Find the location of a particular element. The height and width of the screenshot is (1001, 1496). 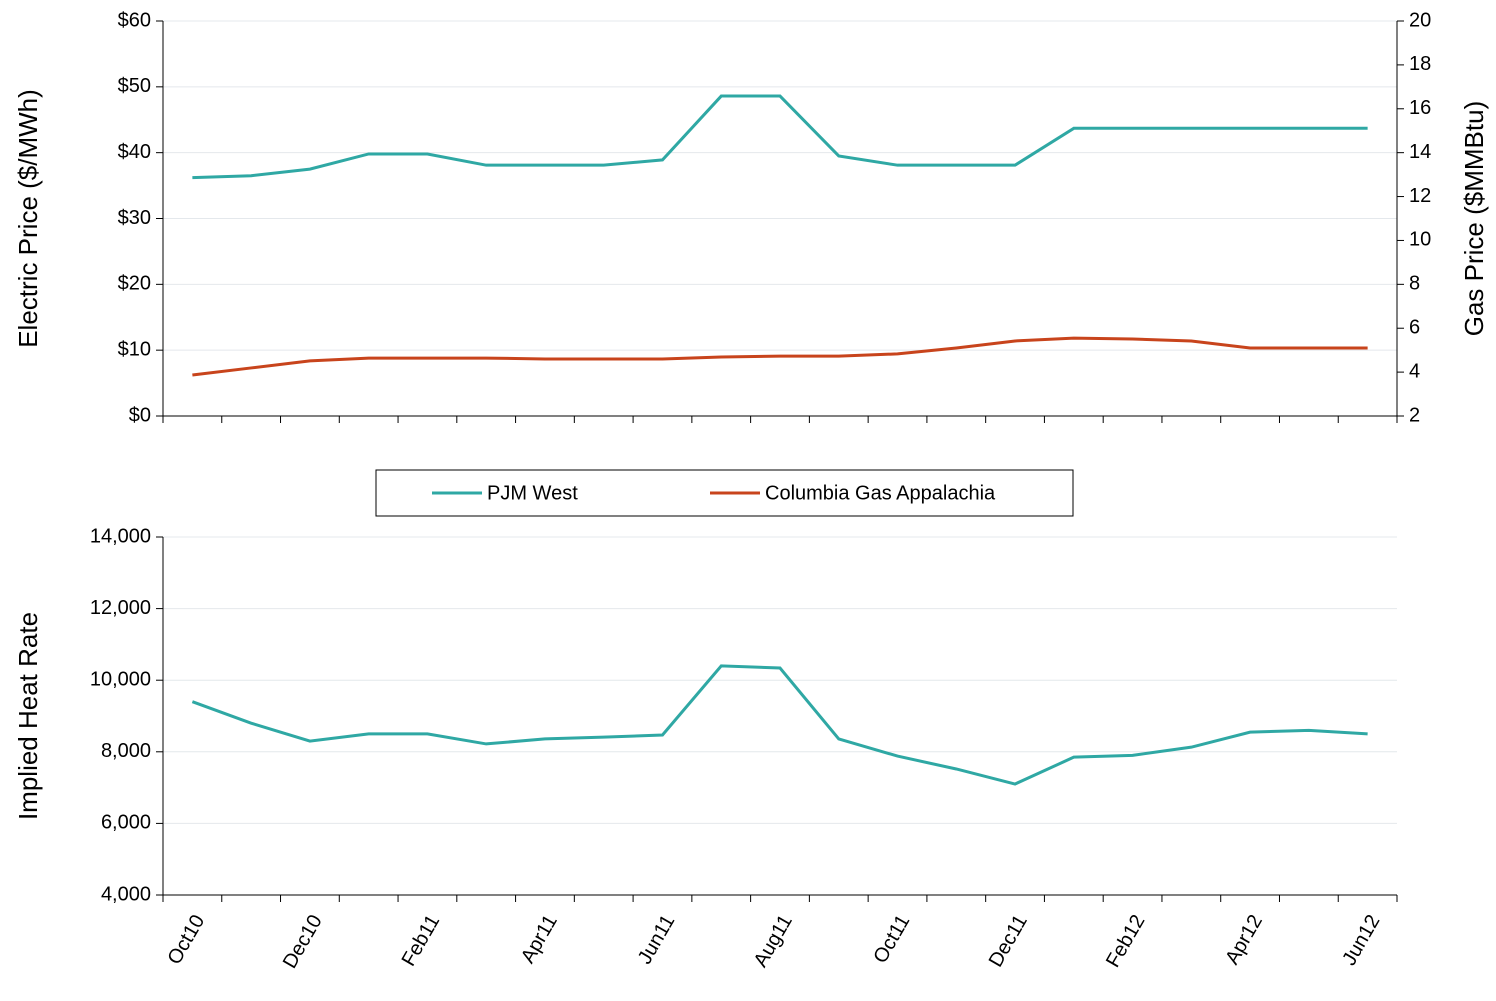

y-tick-label: 4,000 is located at coordinates (126, 894).